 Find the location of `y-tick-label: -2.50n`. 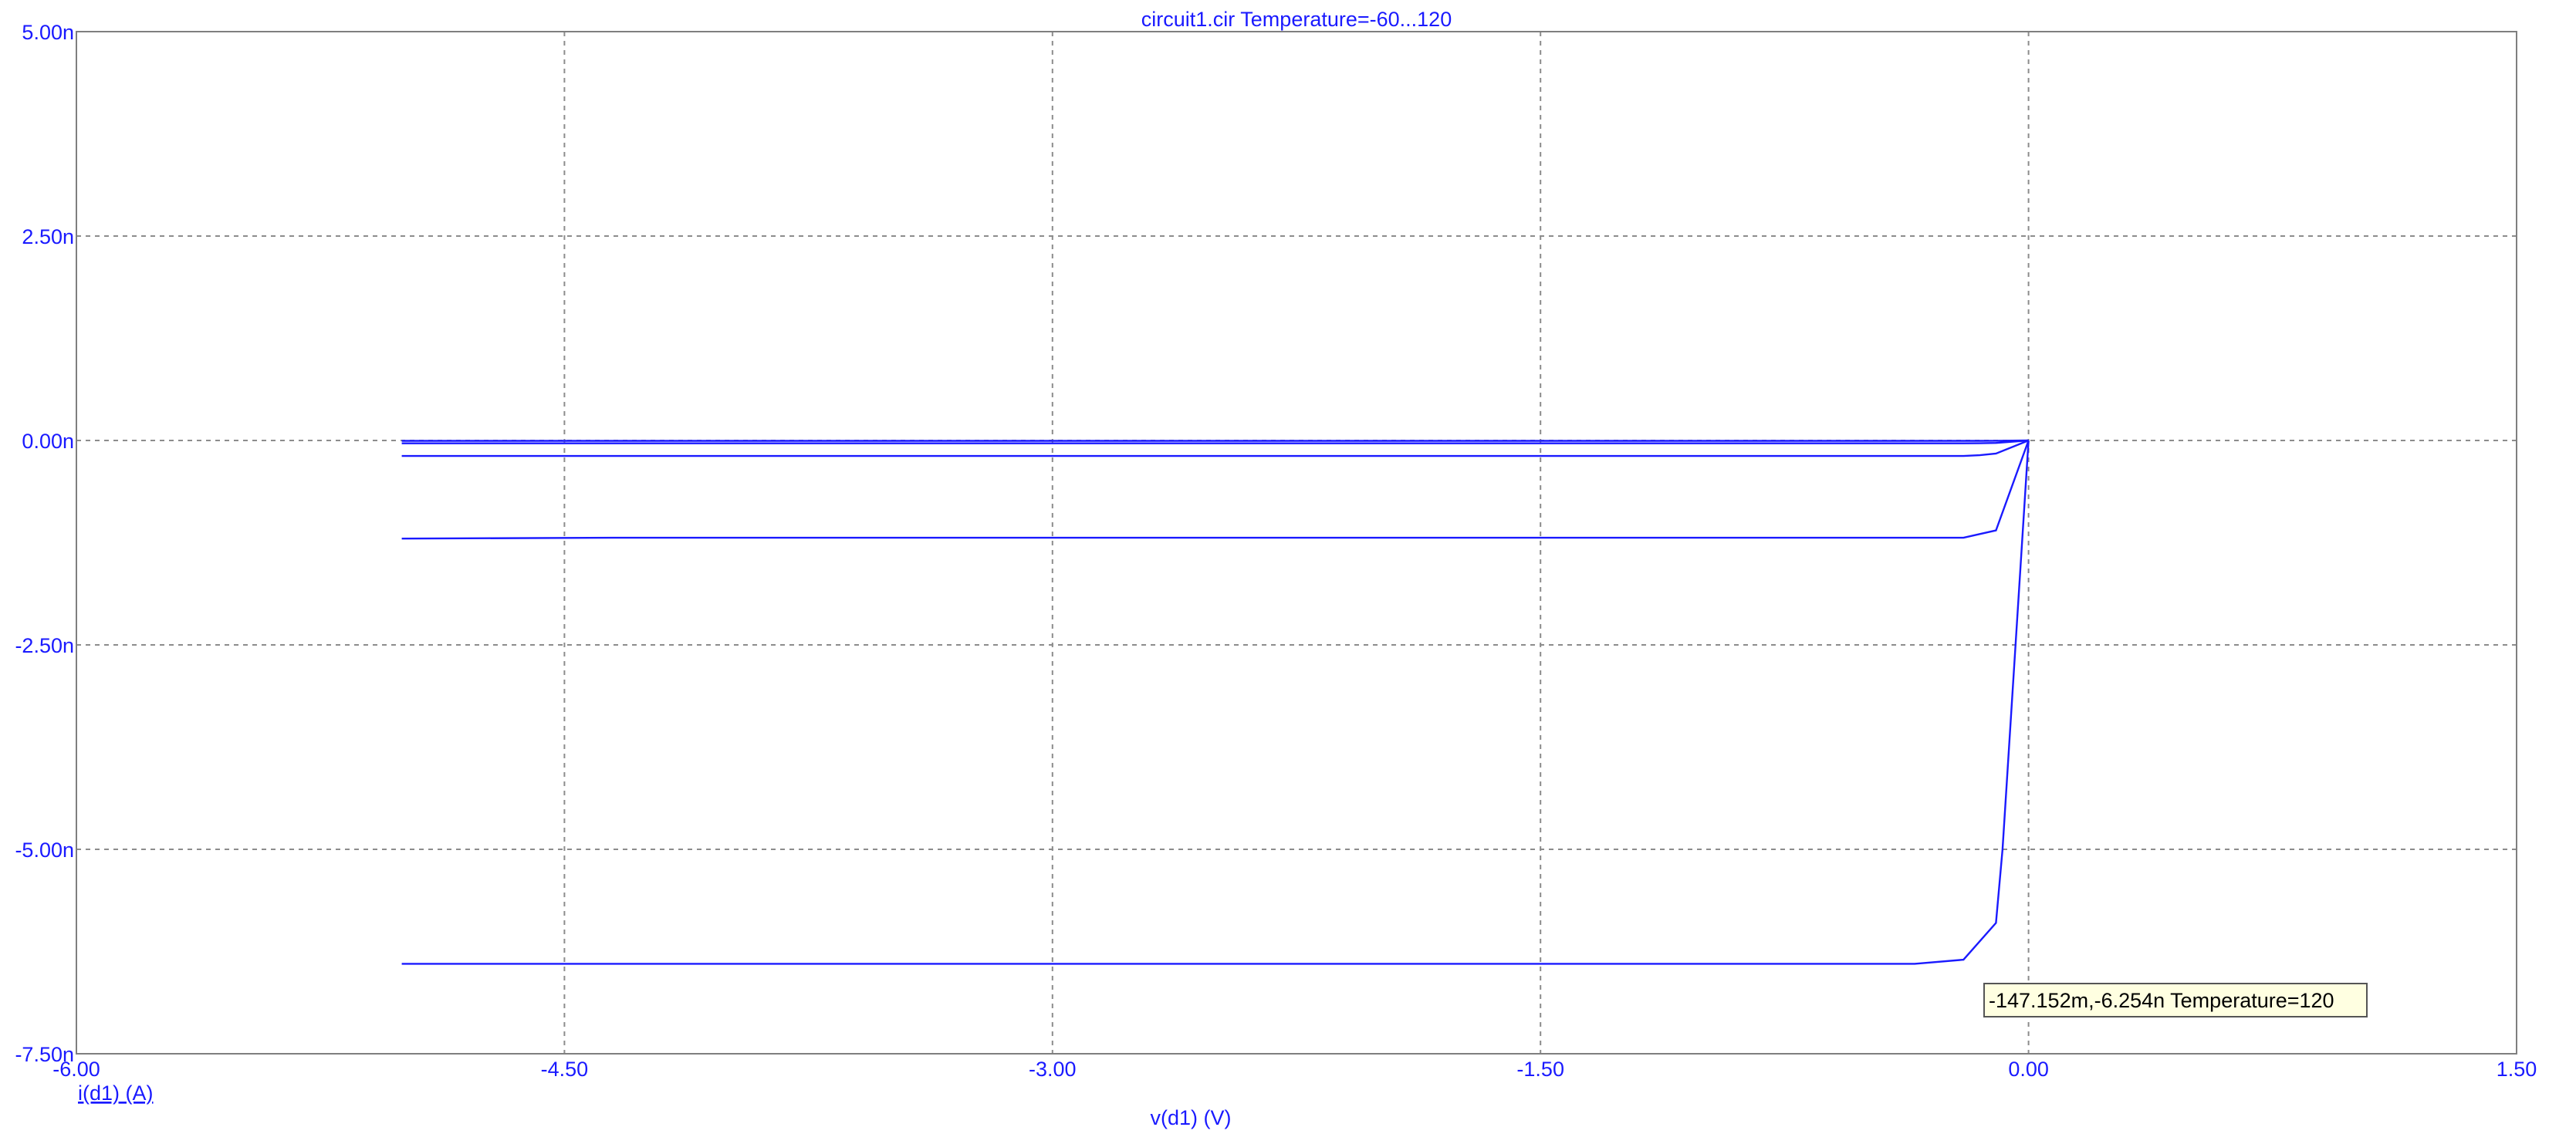

y-tick-label: -2.50n is located at coordinates (44, 645).